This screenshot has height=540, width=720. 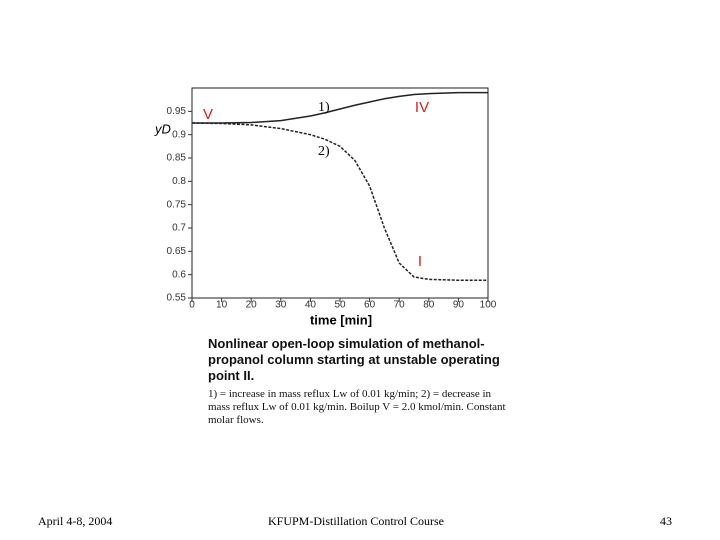 What do you see at coordinates (400, 305) in the screenshot?
I see `x-tick-label: 70` at bounding box center [400, 305].